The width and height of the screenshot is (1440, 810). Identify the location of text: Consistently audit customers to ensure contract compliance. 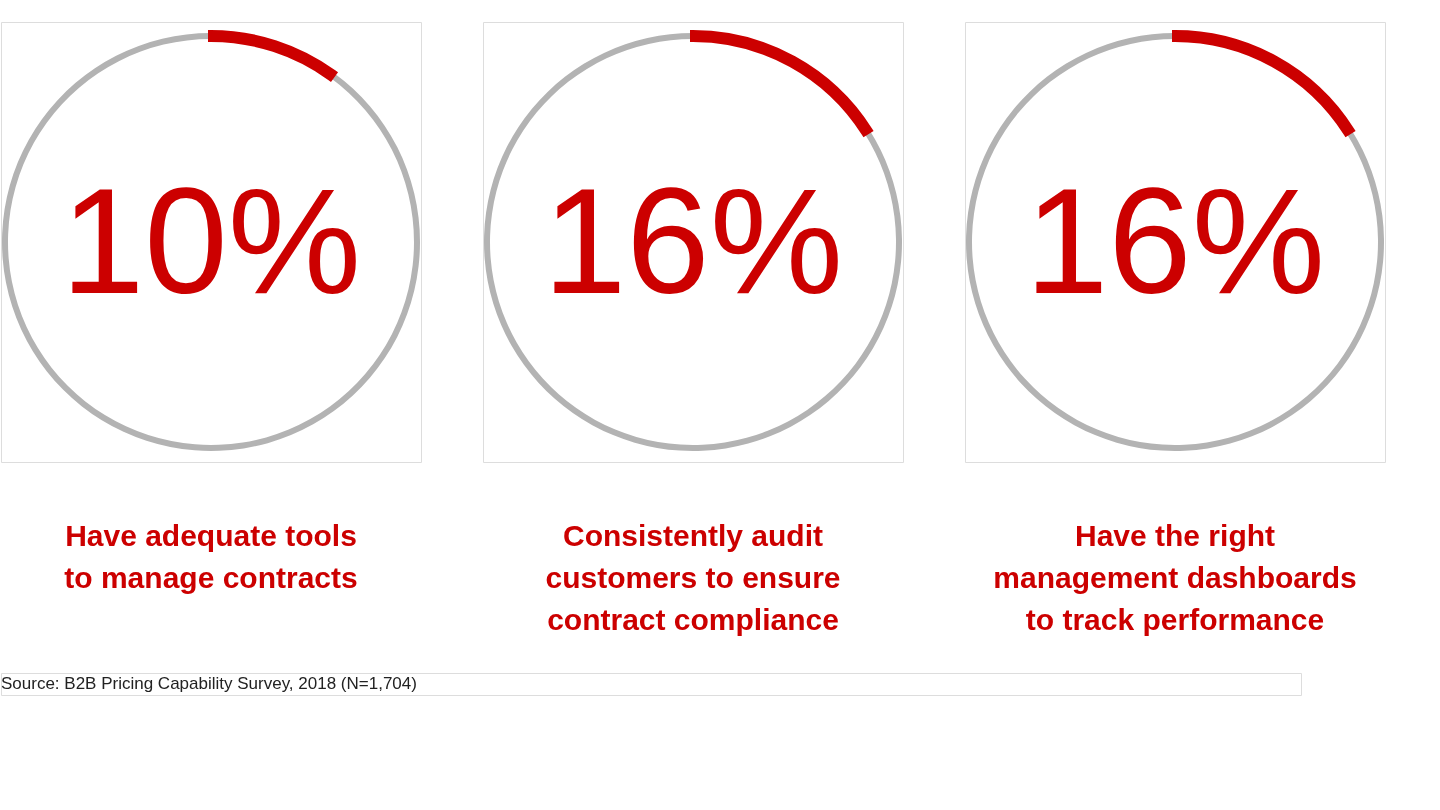
(693, 577).